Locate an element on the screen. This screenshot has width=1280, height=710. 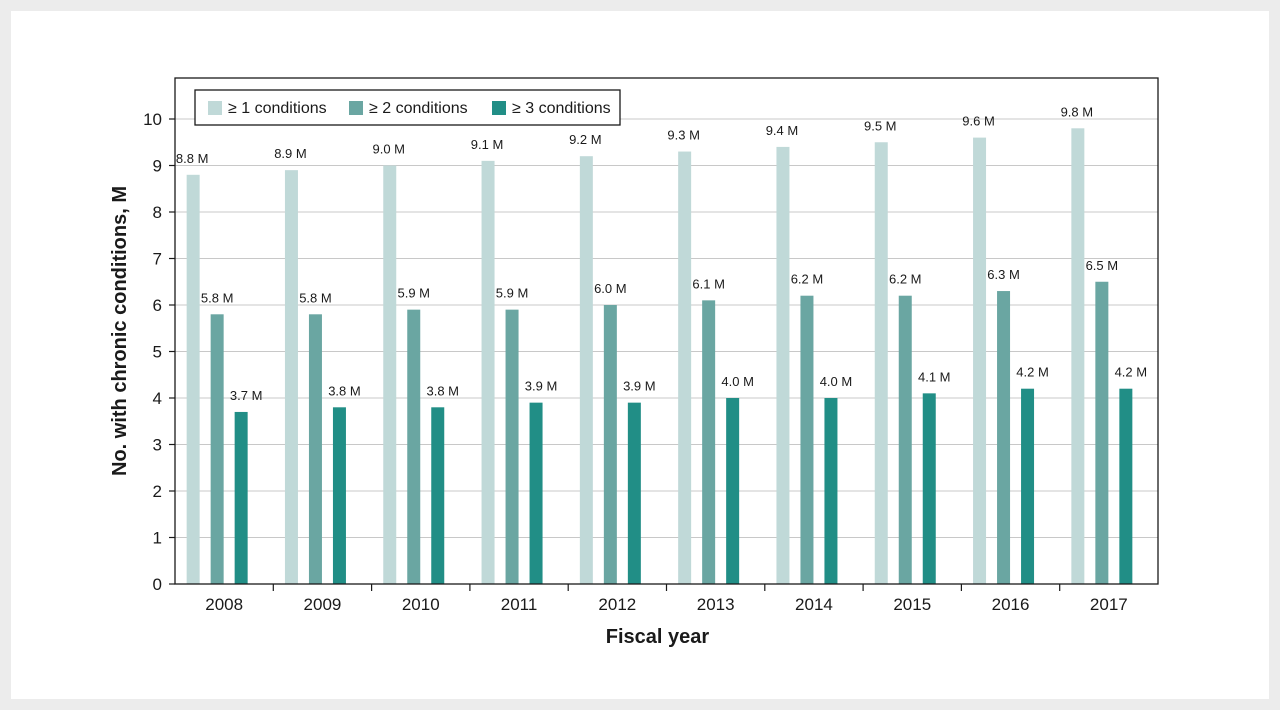
data-label: 4.1 M is located at coordinates (934, 376).